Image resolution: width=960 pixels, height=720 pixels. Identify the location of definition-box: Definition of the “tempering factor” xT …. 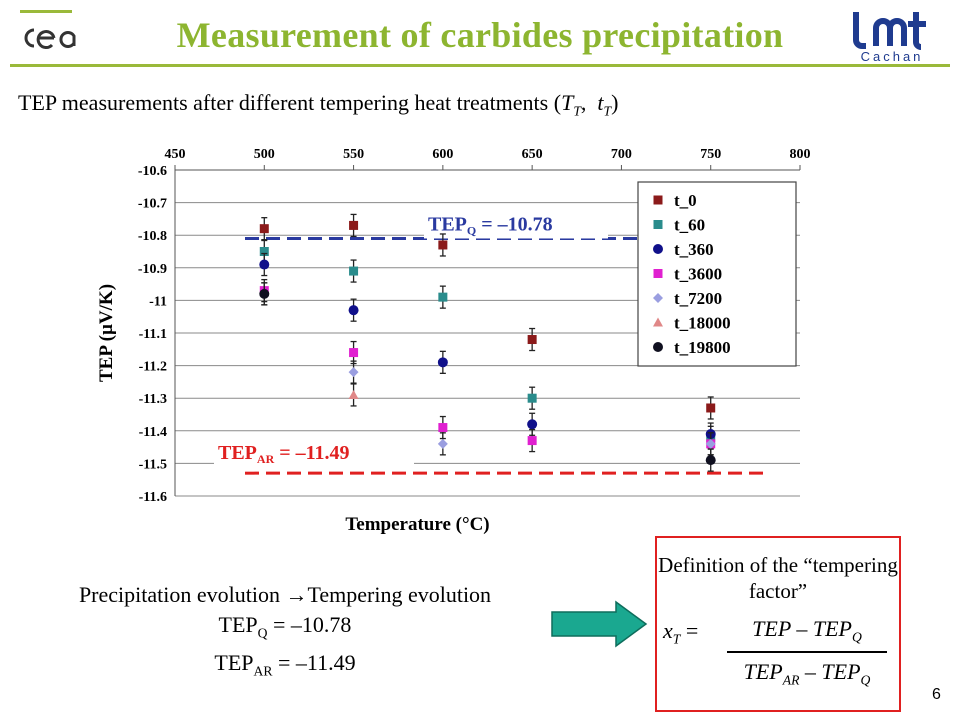
(778, 624).